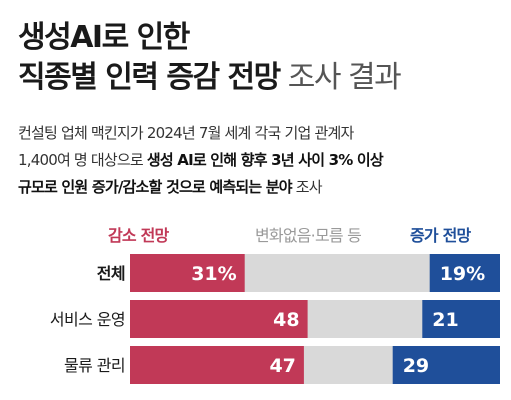 The height and width of the screenshot is (400, 511). I want to click on value-label-increase: 19%, so click(462, 274).